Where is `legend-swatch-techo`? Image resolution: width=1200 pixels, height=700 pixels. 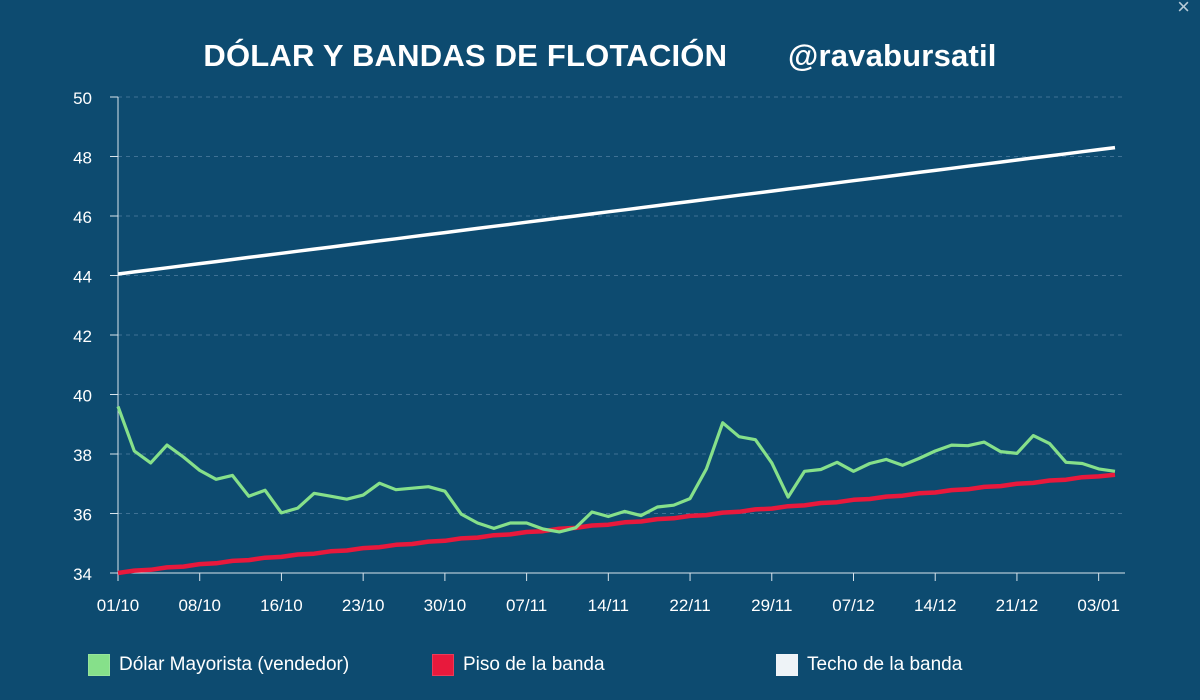
legend-swatch-techo is located at coordinates (787, 665).